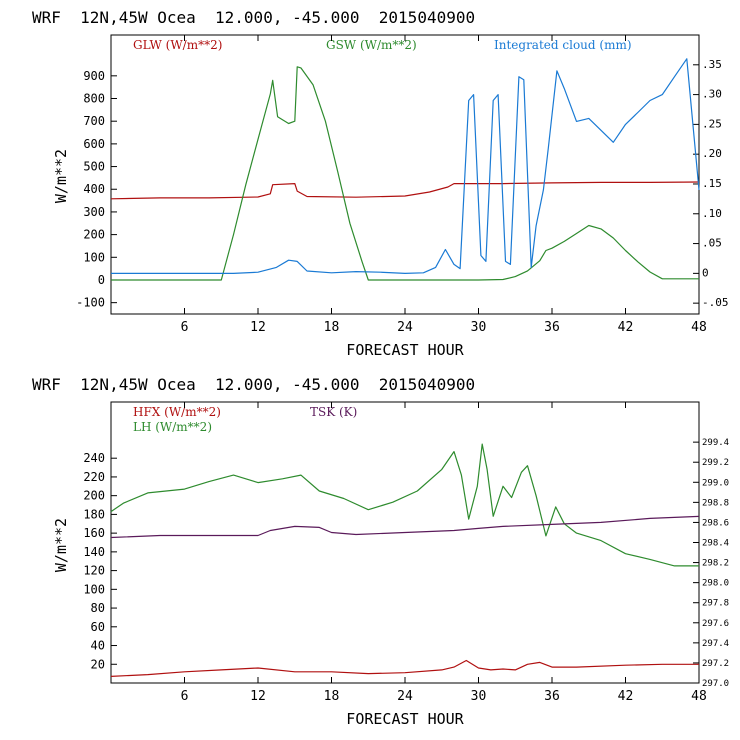 The image size is (740, 740). Describe the element at coordinates (94, 477) in the screenshot. I see `y-tick-label: 220` at that location.